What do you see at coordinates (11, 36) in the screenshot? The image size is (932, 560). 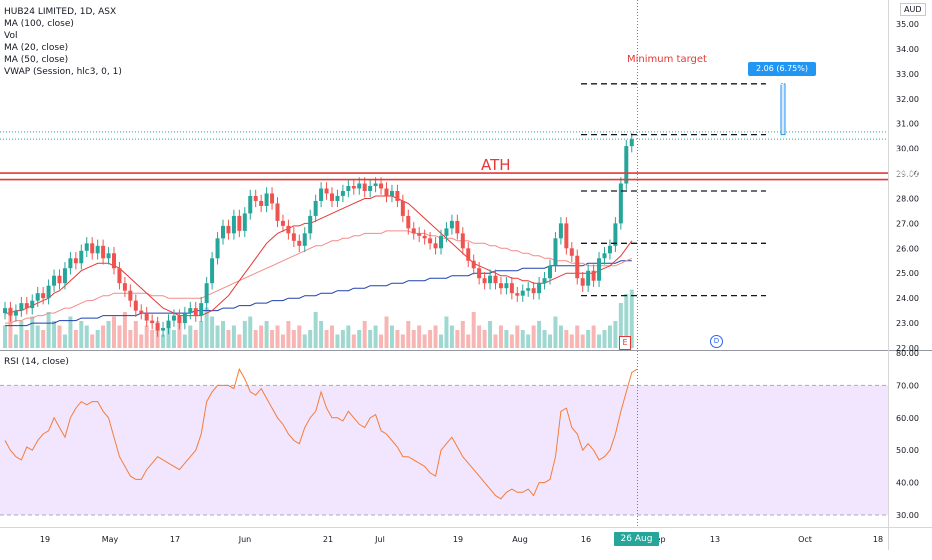 I see `legend-vol: Vol` at bounding box center [11, 36].